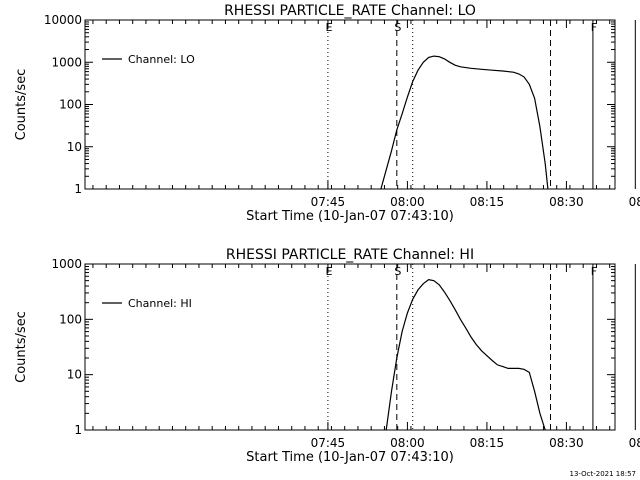 The width and height of the screenshot is (640, 480). I want to click on y-tick-label: 10000, so click(63, 20).